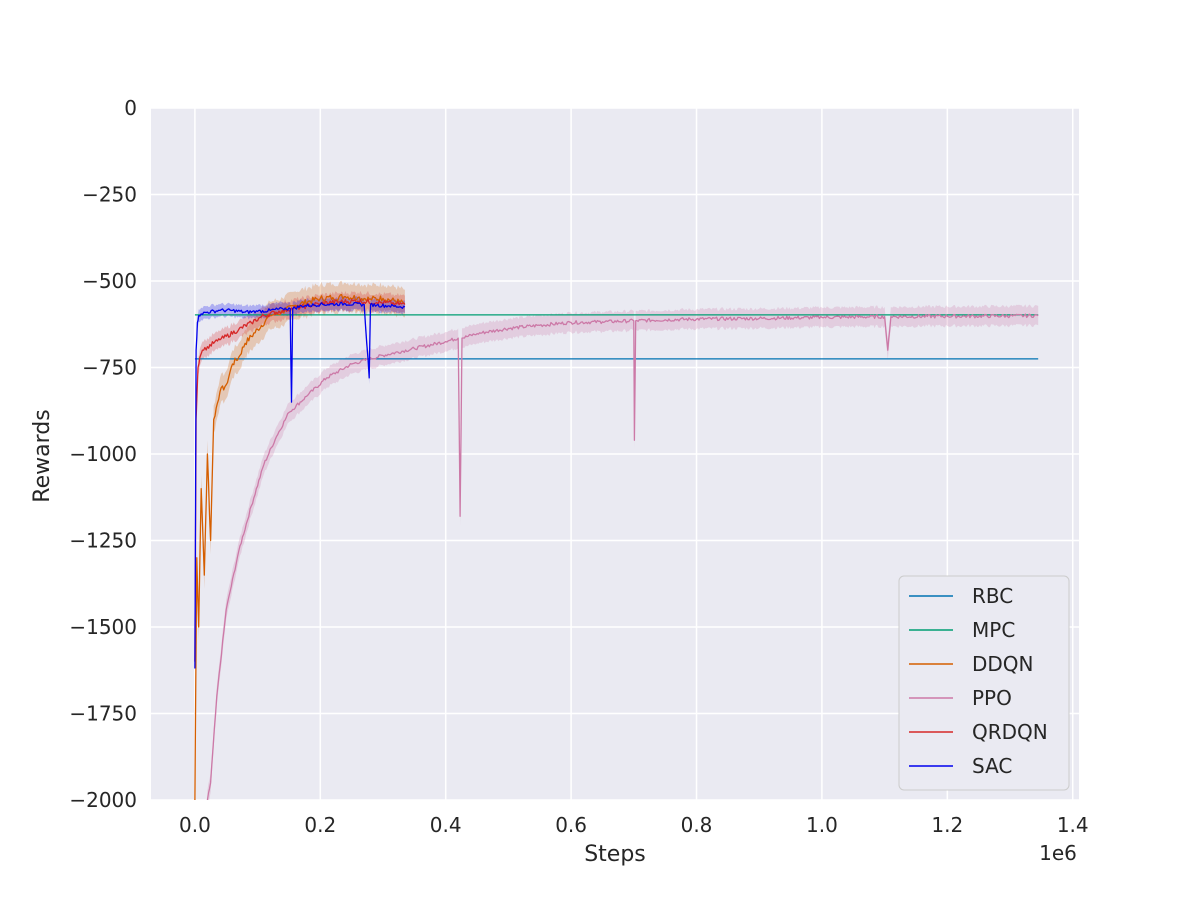 The height and width of the screenshot is (900, 1200). I want to click on y-axis-label: Rewards, so click(42, 455).